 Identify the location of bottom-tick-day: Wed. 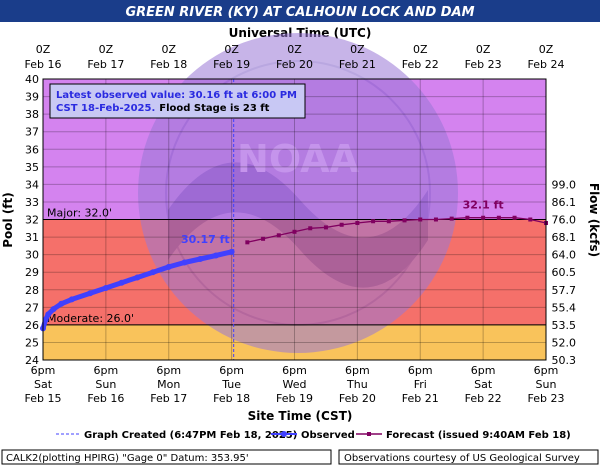
(295, 384).